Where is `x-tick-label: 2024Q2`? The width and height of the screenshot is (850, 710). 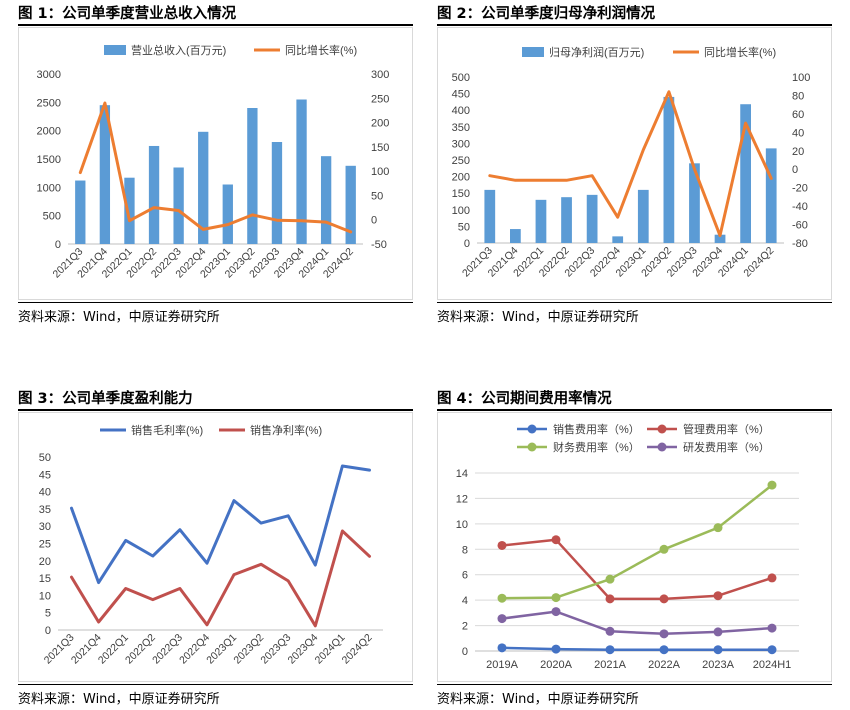
x-tick-label: 2024Q2 is located at coordinates (357, 649).